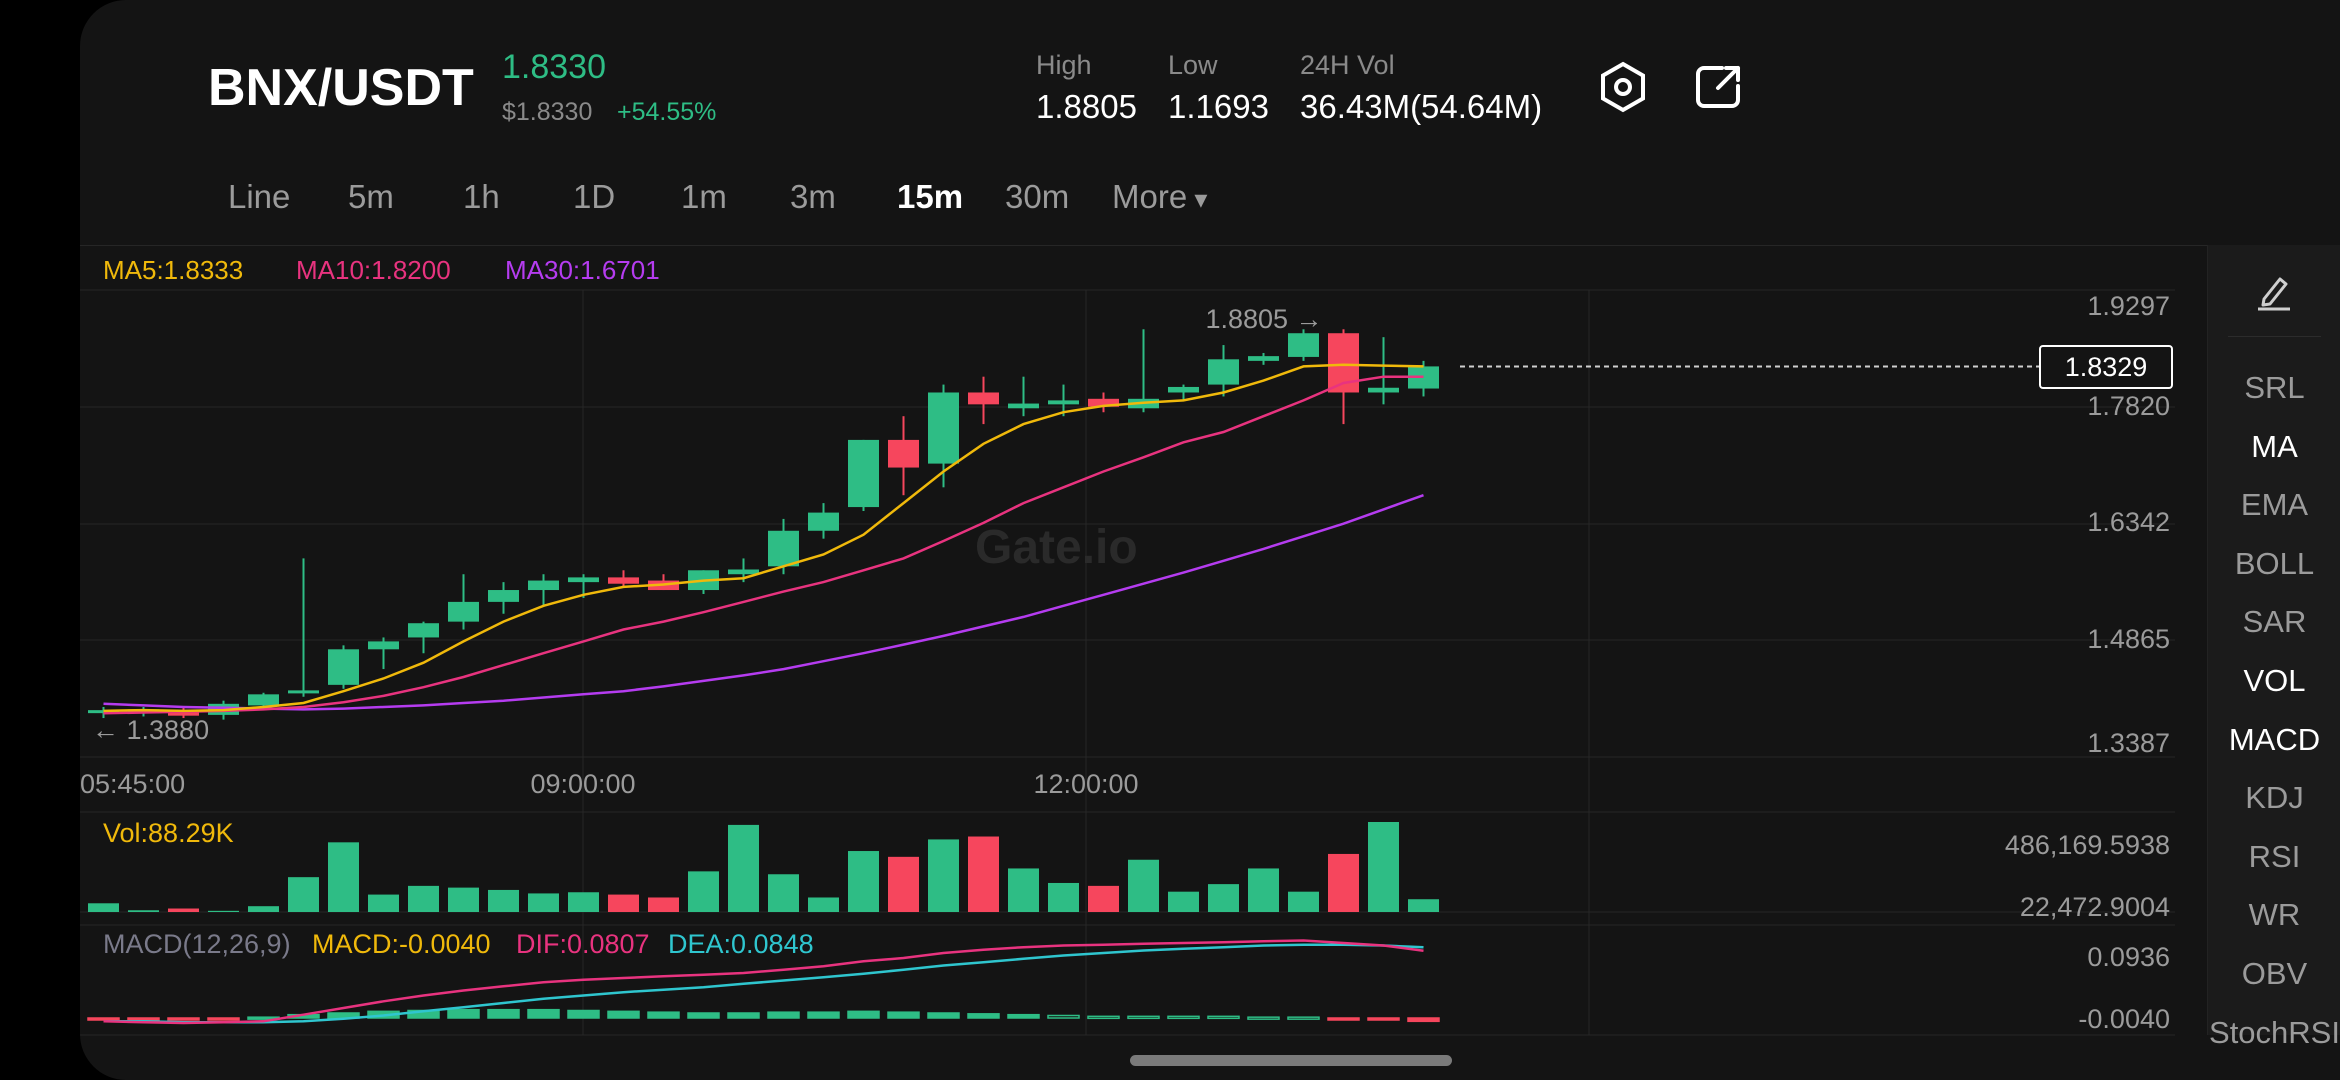 The image size is (2340, 1080). I want to click on share-icon, so click(1719, 87).